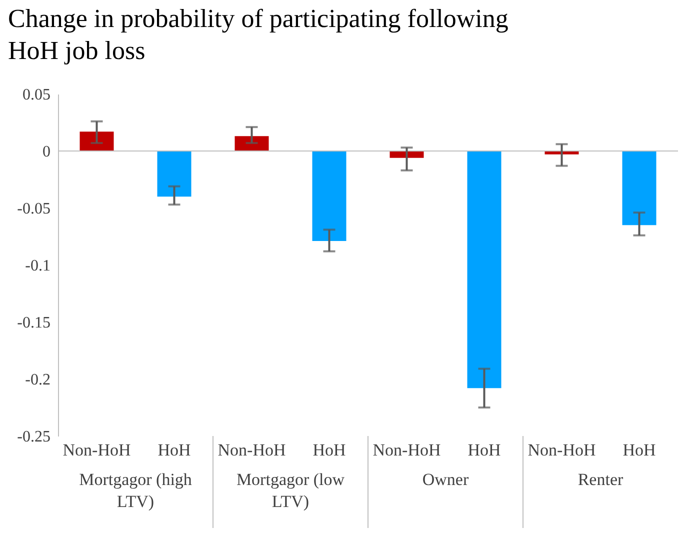 This screenshot has height=534, width=685. What do you see at coordinates (46, 152) in the screenshot?
I see `y-tick-label: 0` at bounding box center [46, 152].